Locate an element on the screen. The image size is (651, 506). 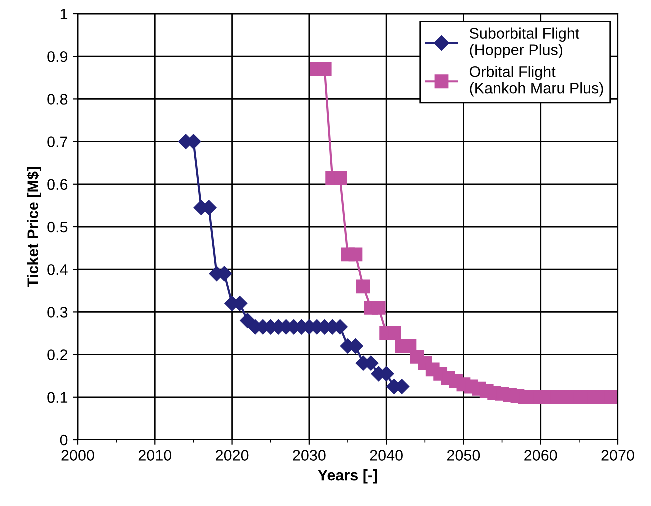
y-tick-label: 0.8 is located at coordinates (58, 99).